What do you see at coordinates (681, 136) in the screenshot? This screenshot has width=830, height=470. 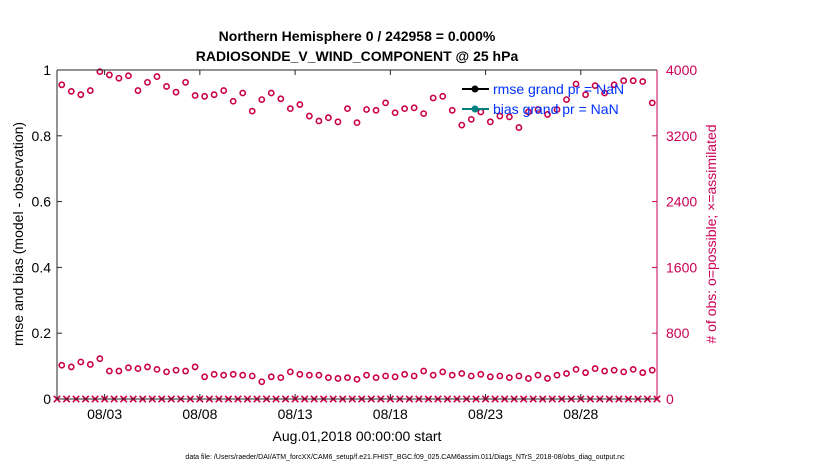 I see `y-tick-right-label: 3200` at bounding box center [681, 136].